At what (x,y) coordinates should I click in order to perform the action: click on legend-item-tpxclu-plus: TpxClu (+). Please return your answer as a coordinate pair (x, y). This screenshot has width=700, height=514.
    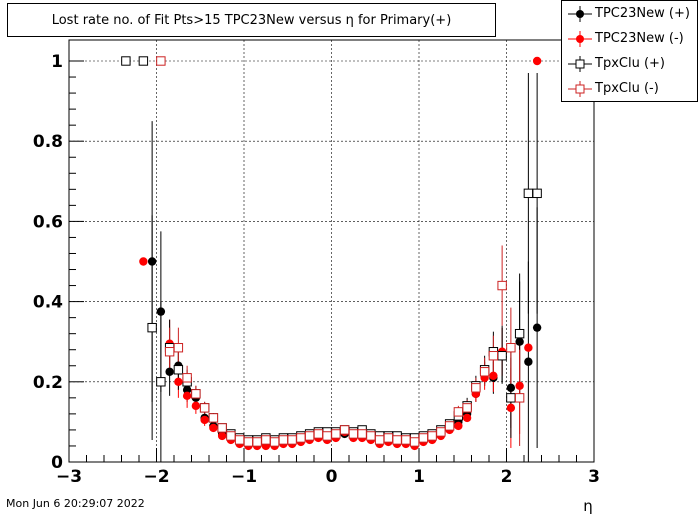
    Looking at the image, I should click on (630, 64).